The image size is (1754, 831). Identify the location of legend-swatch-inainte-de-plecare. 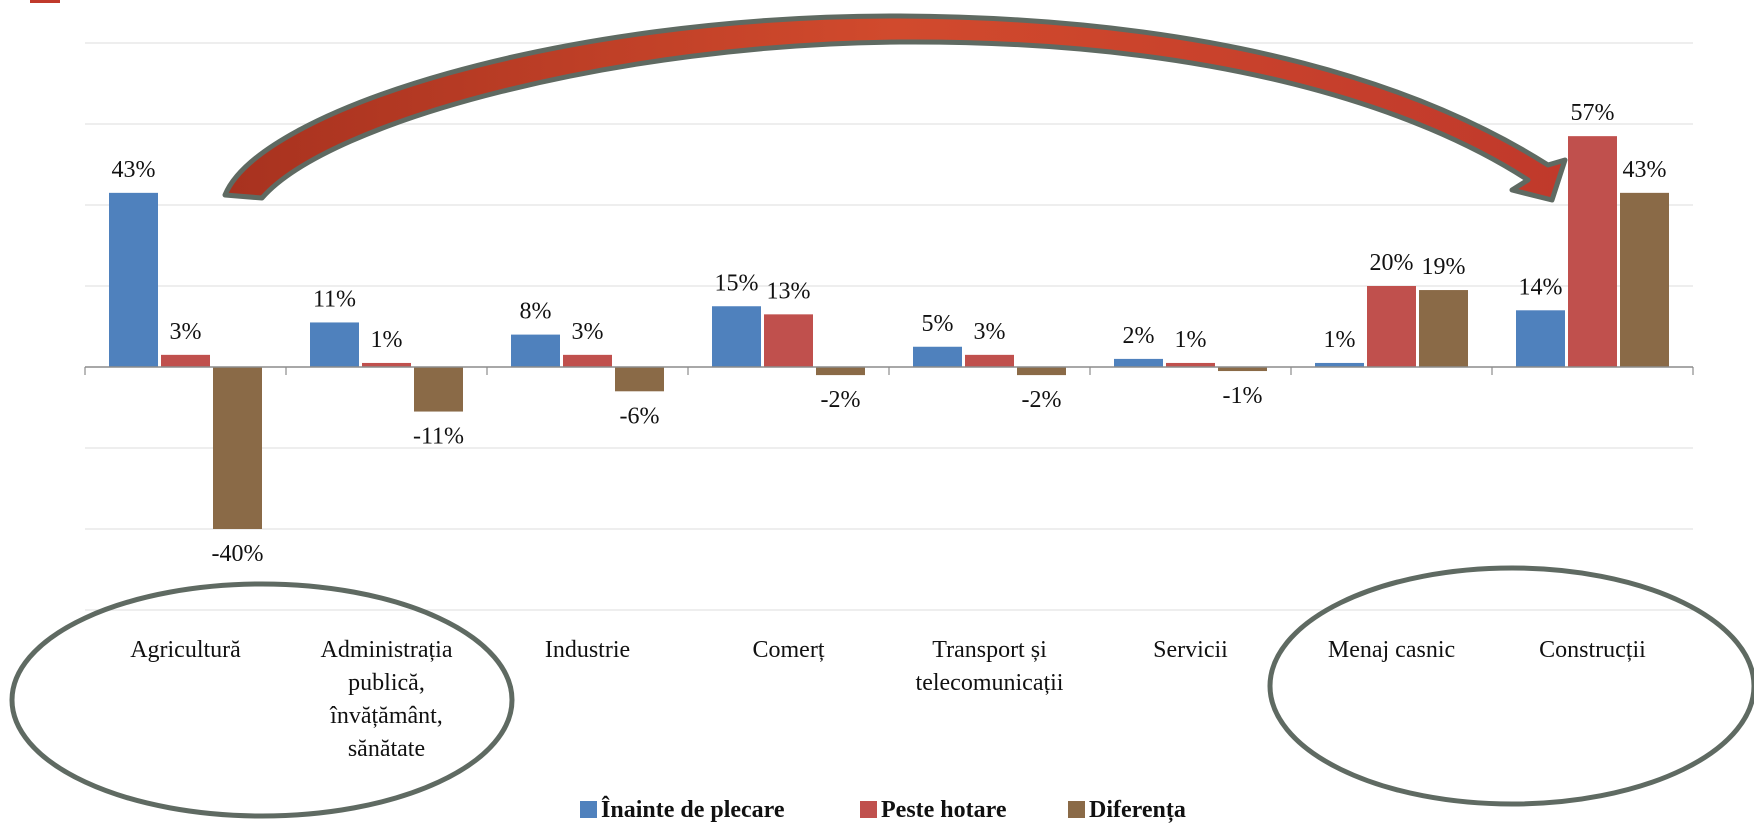
(588, 809).